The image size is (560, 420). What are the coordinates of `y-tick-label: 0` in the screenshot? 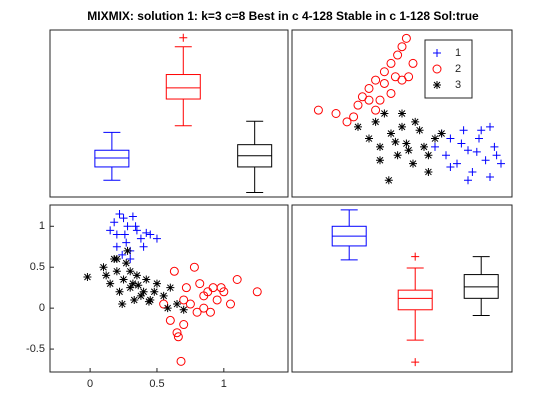 It's located at (42, 308).